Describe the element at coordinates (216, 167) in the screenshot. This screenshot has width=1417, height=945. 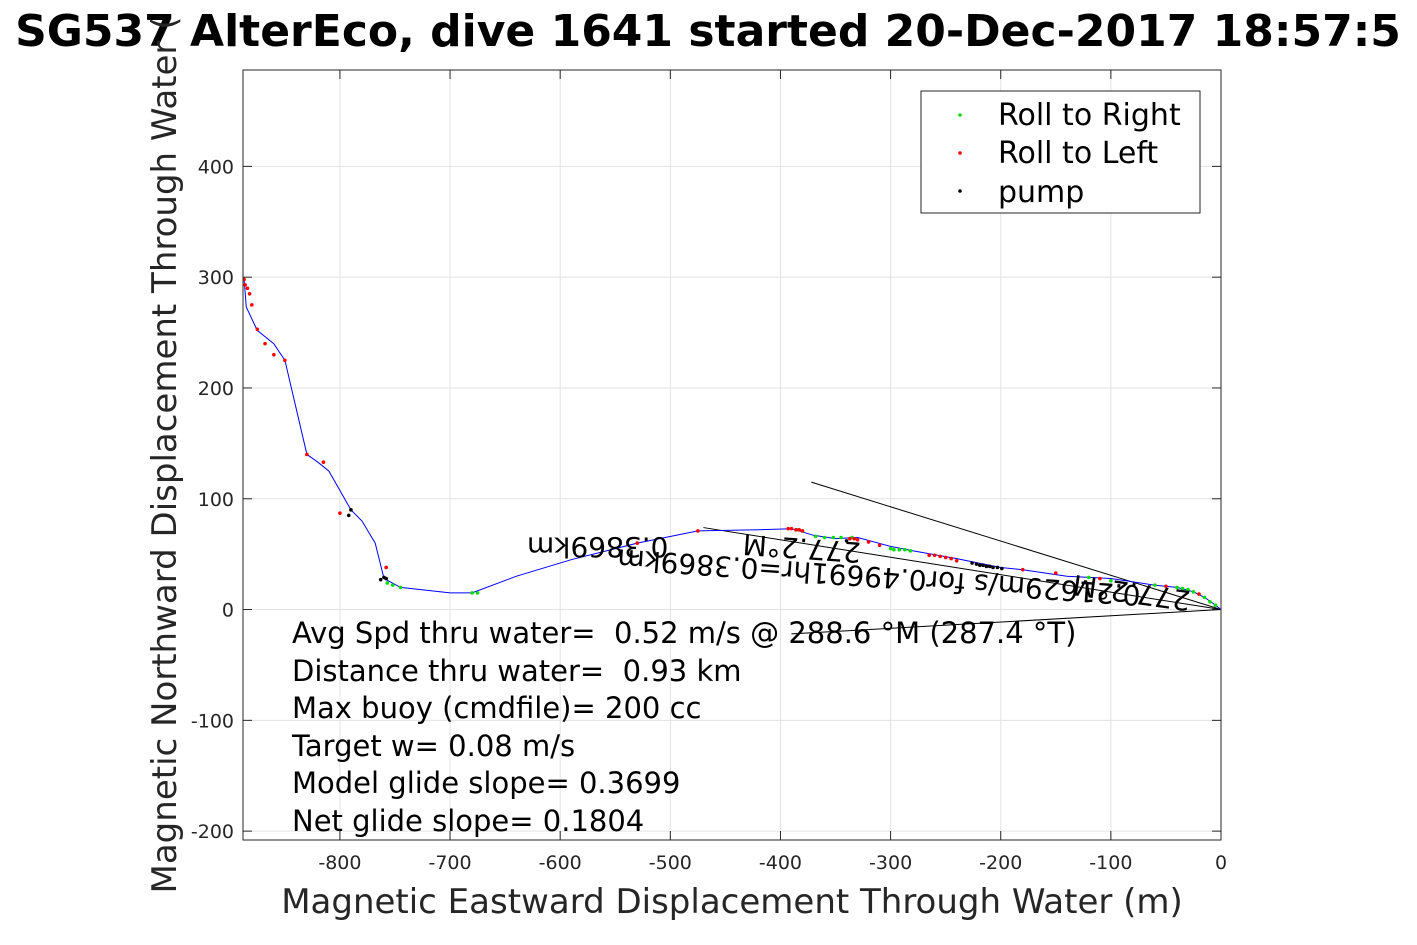
I see `y-tick-label: 400` at that location.